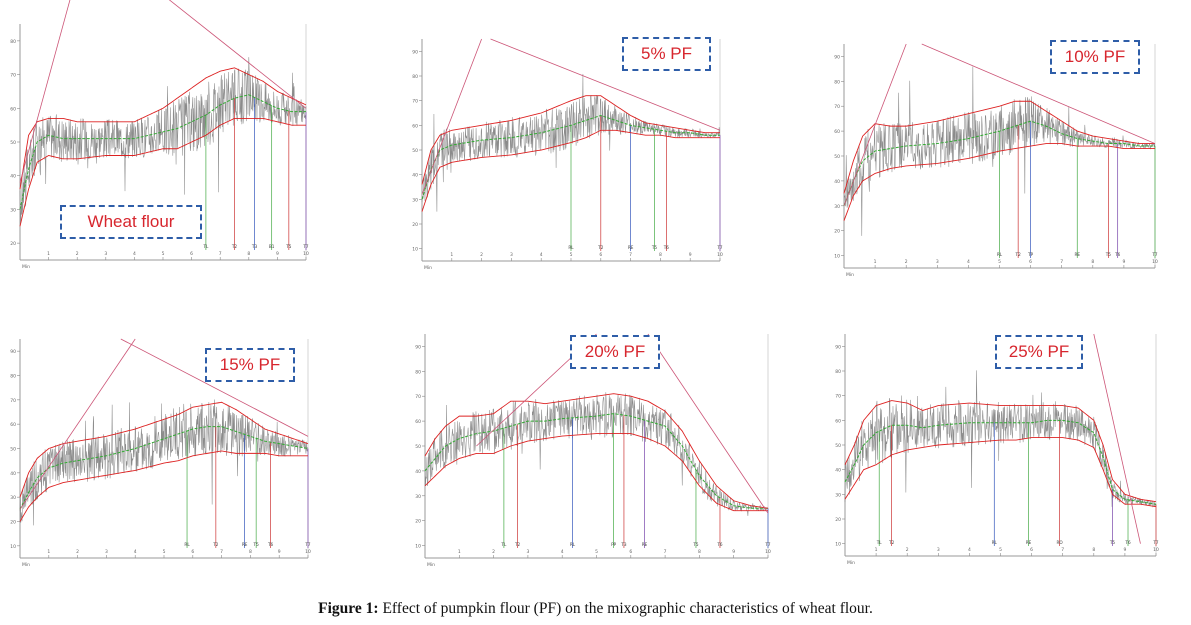 The width and height of the screenshot is (1191, 625). What do you see at coordinates (415, 200) in the screenshot?
I see `y-tick-label: 30` at bounding box center [415, 200].